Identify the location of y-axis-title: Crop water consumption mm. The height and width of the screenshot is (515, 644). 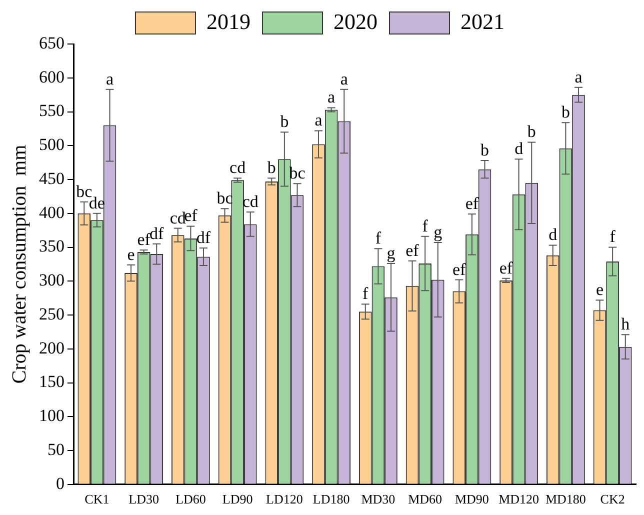
(19, 264).